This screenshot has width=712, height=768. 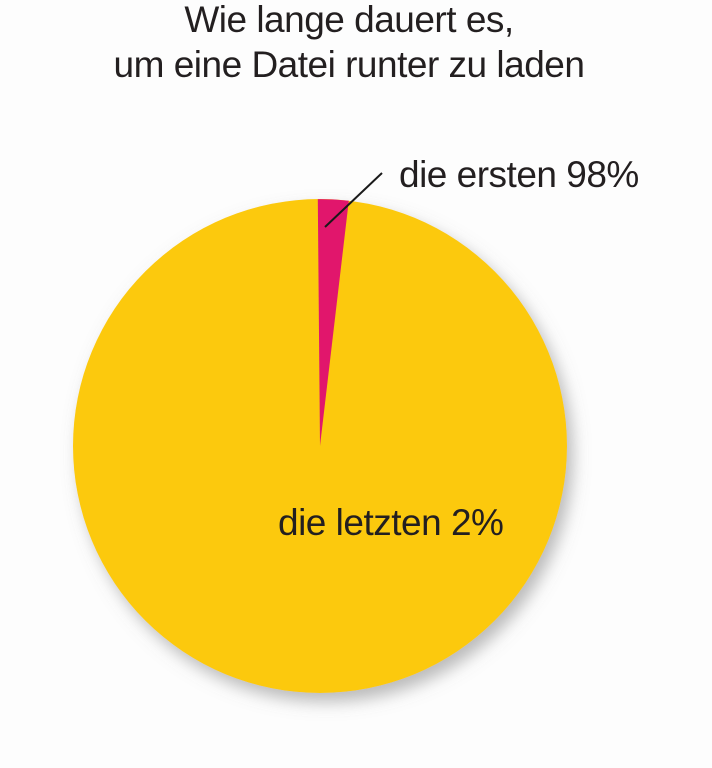 I want to click on chart-title-line-2: um eine Datei runter zu laden, so click(x=349, y=64).